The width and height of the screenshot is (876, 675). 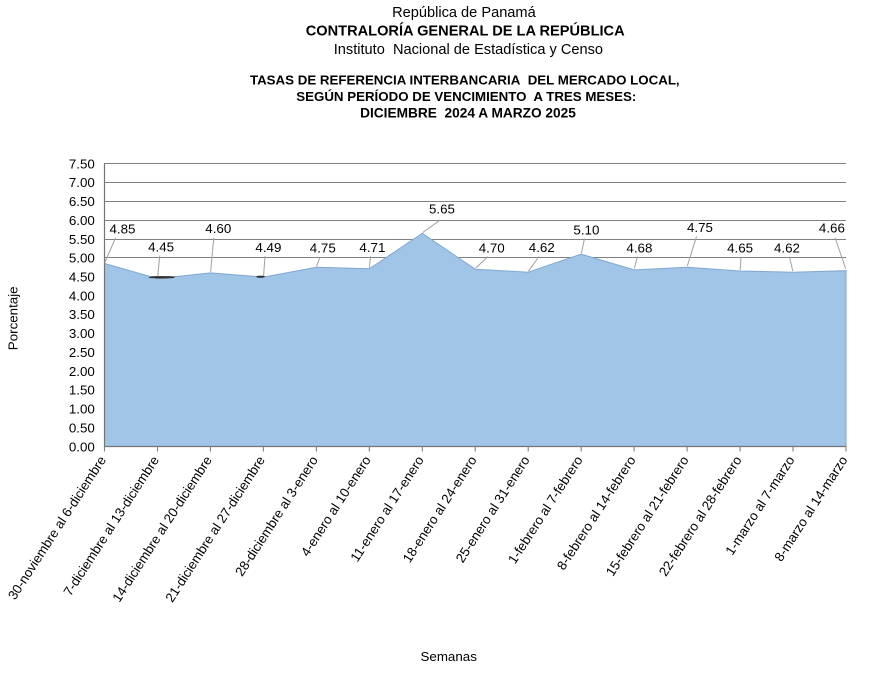 I want to click on svg-text: 4.71, so click(x=372, y=247).